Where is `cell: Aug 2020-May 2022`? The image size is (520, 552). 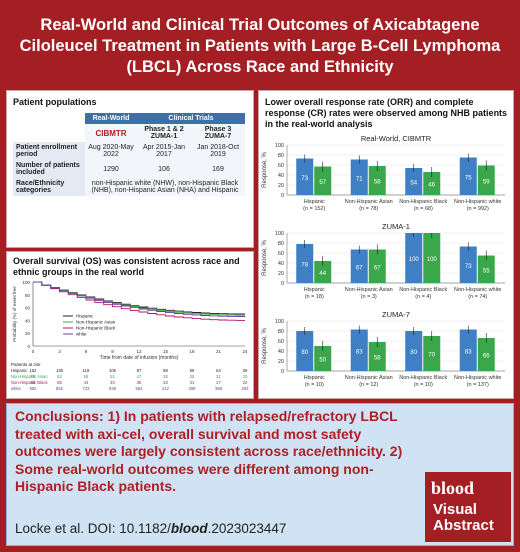 cell: Aug 2020-May 2022 is located at coordinates (111, 151).